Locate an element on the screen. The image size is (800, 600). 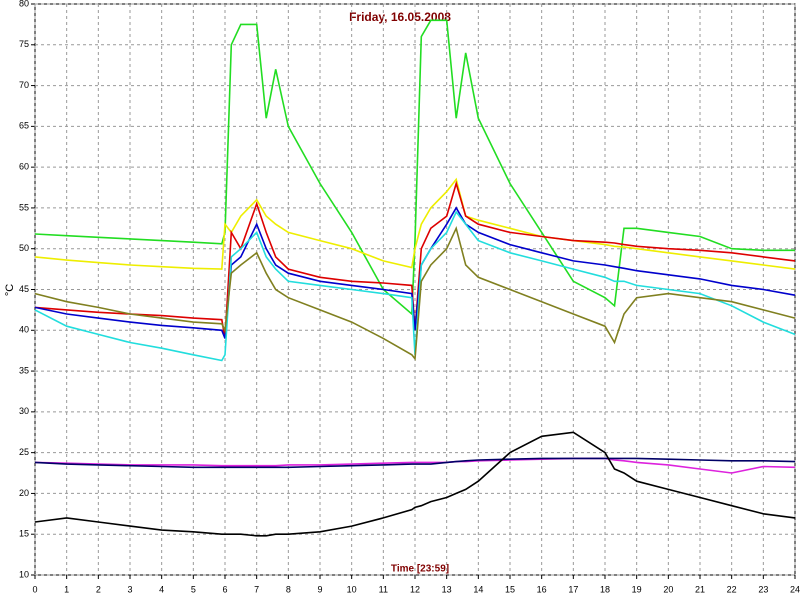
x-tick-label: 24 is located at coordinates (795, 589).